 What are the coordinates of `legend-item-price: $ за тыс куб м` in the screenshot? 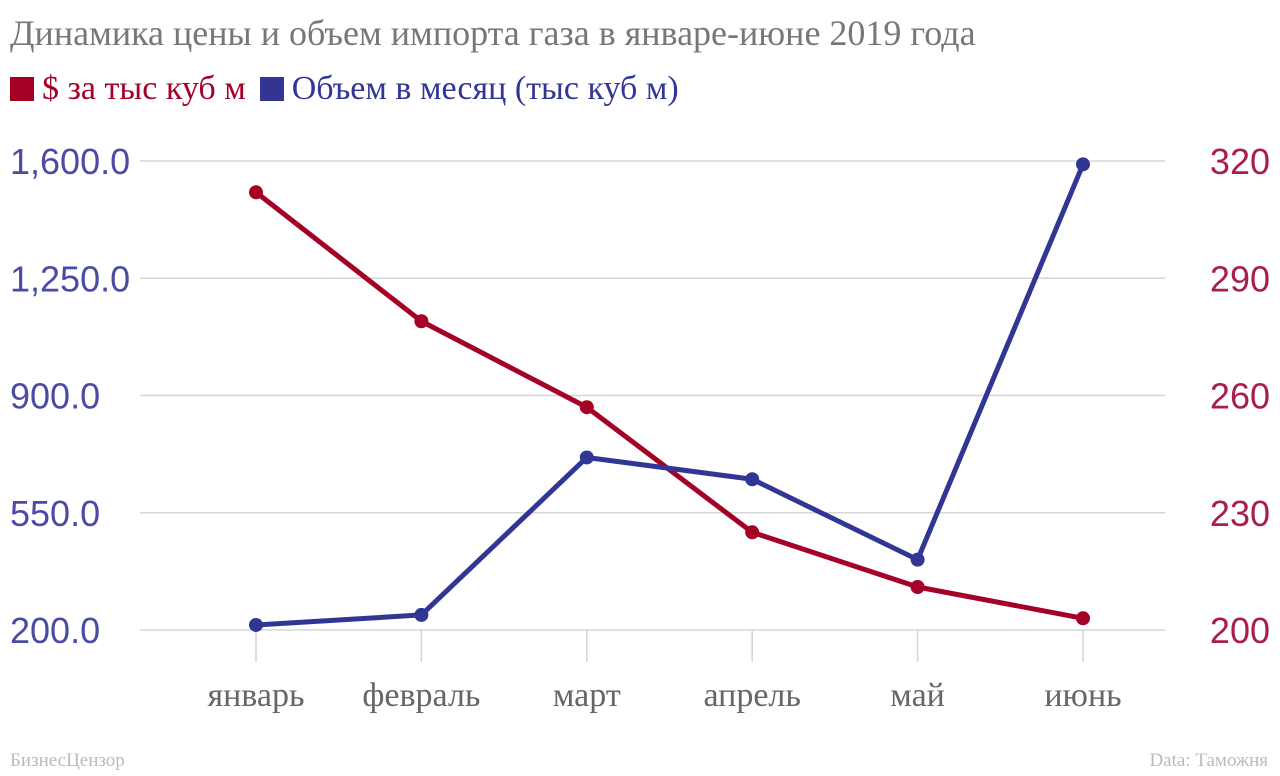 It's located at (128, 89).